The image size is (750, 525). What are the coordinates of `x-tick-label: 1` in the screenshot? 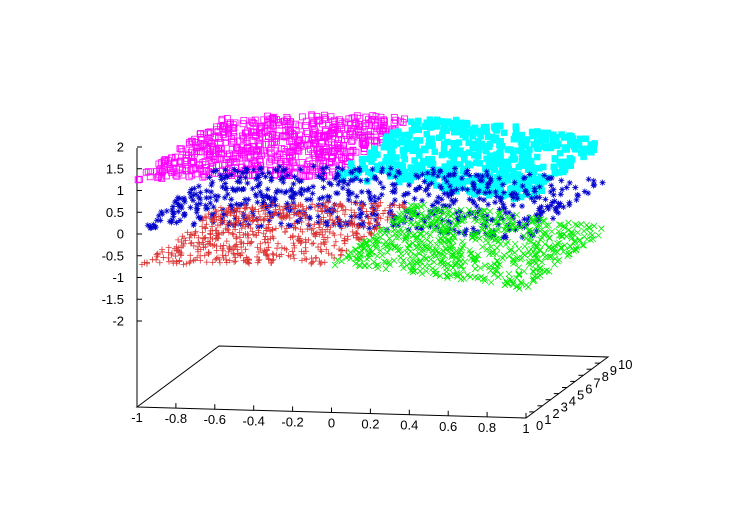 It's located at (525, 428).